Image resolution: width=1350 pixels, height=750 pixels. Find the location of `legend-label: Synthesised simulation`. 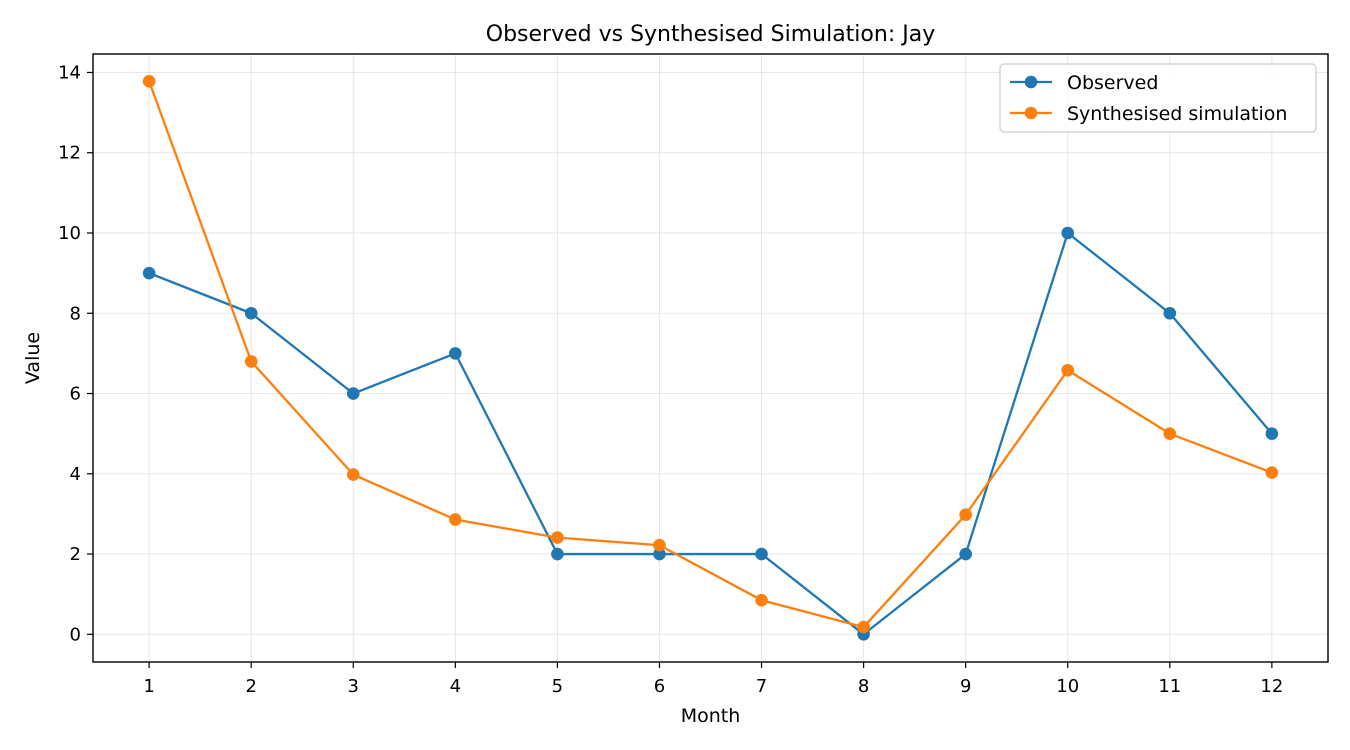

legend-label: Synthesised simulation is located at coordinates (1177, 114).